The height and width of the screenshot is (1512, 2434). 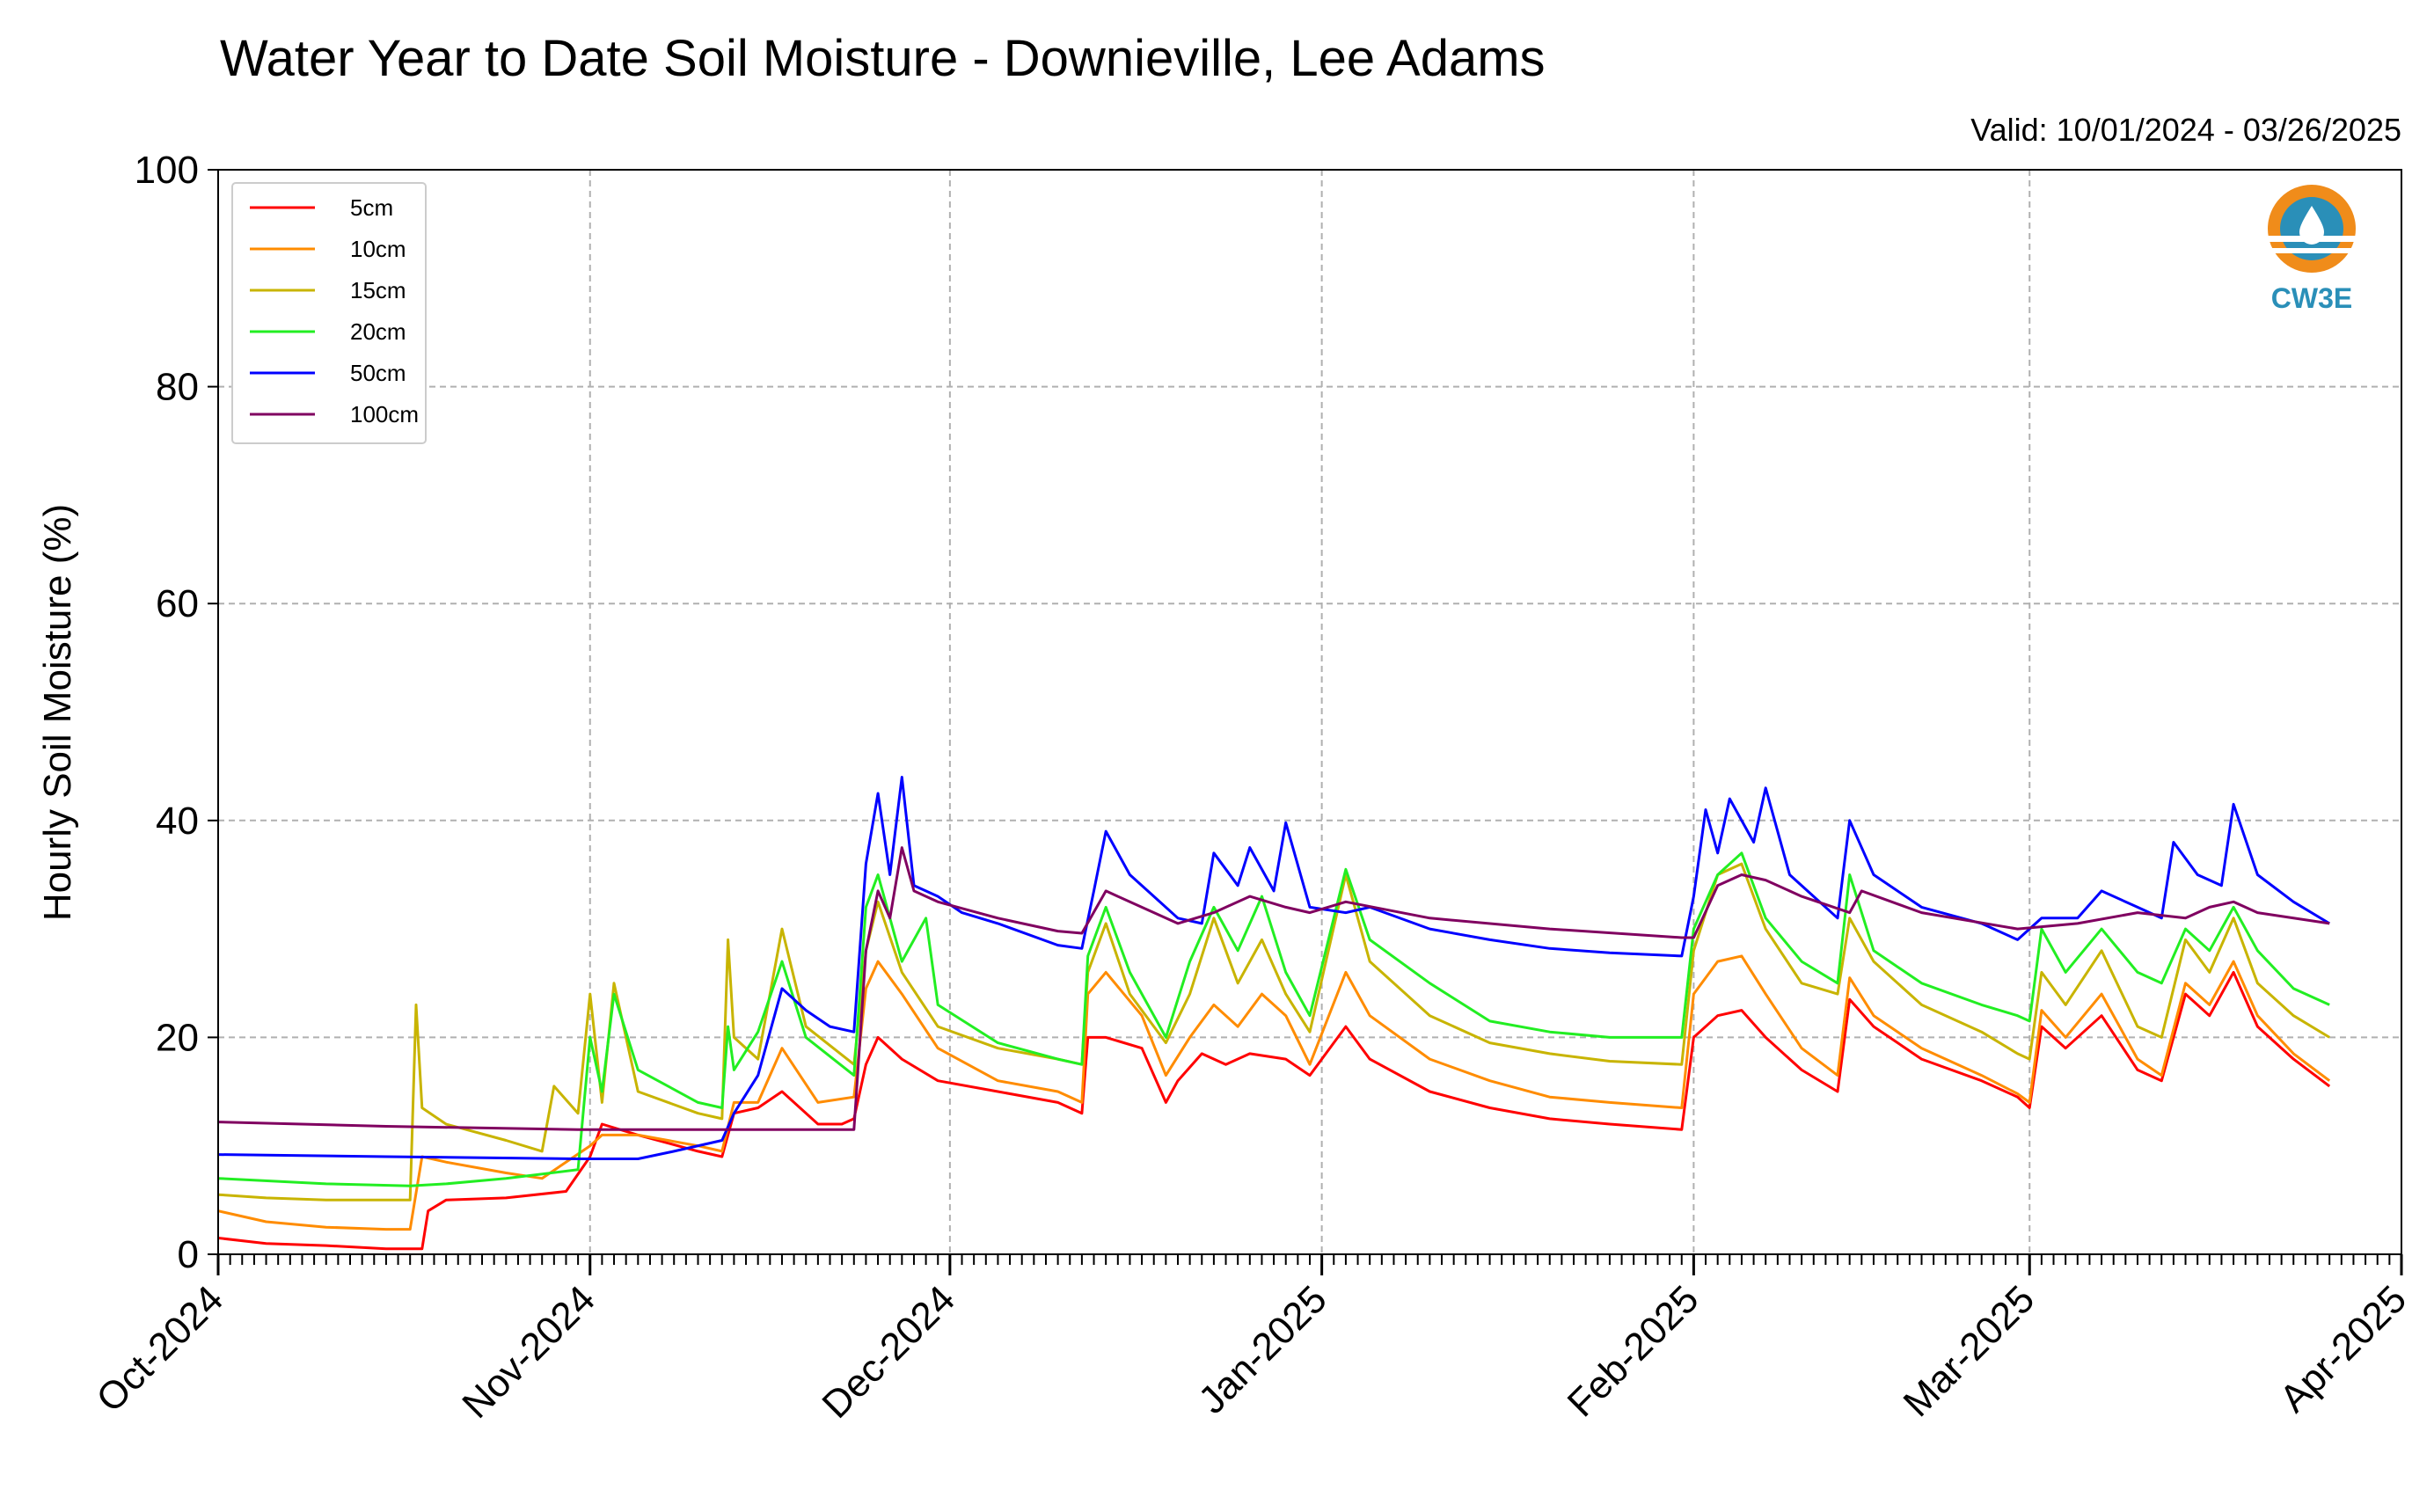 I want to click on x-minor-ticks, so click(x=1309, y=1259).